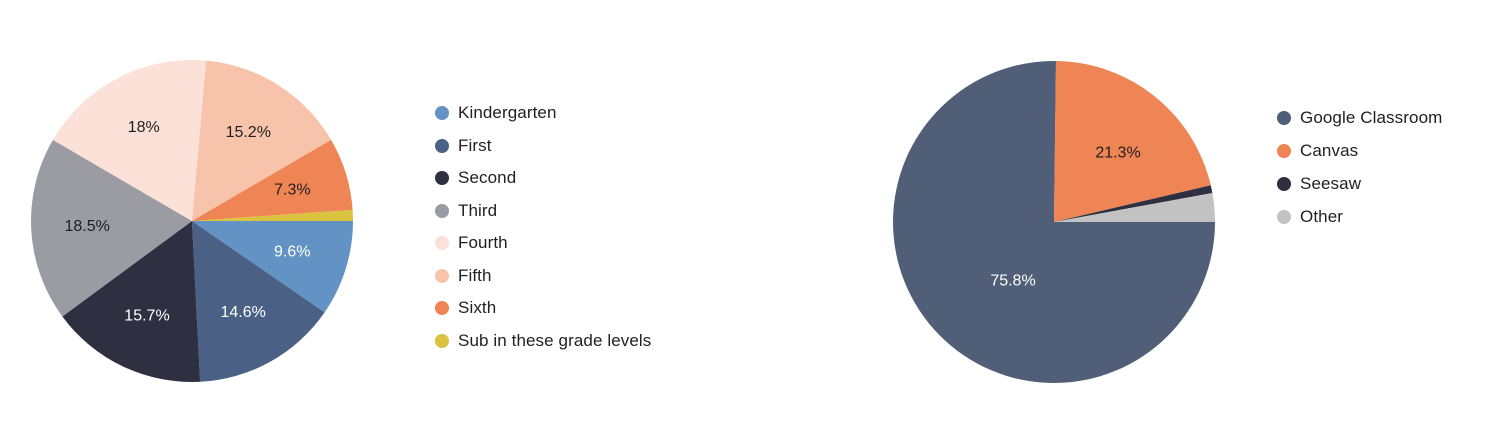 This screenshot has height=448, width=1488. I want to click on pie-slice-first, so click(258, 301).